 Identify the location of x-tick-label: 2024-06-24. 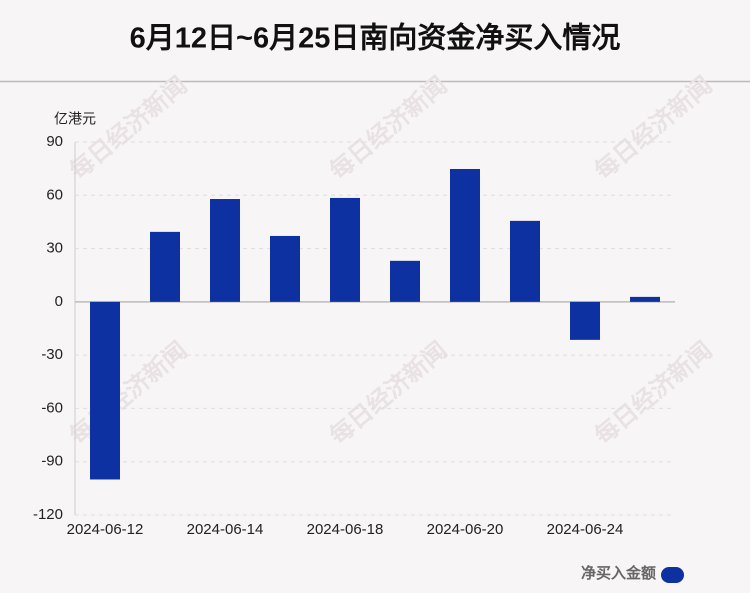
(585, 529).